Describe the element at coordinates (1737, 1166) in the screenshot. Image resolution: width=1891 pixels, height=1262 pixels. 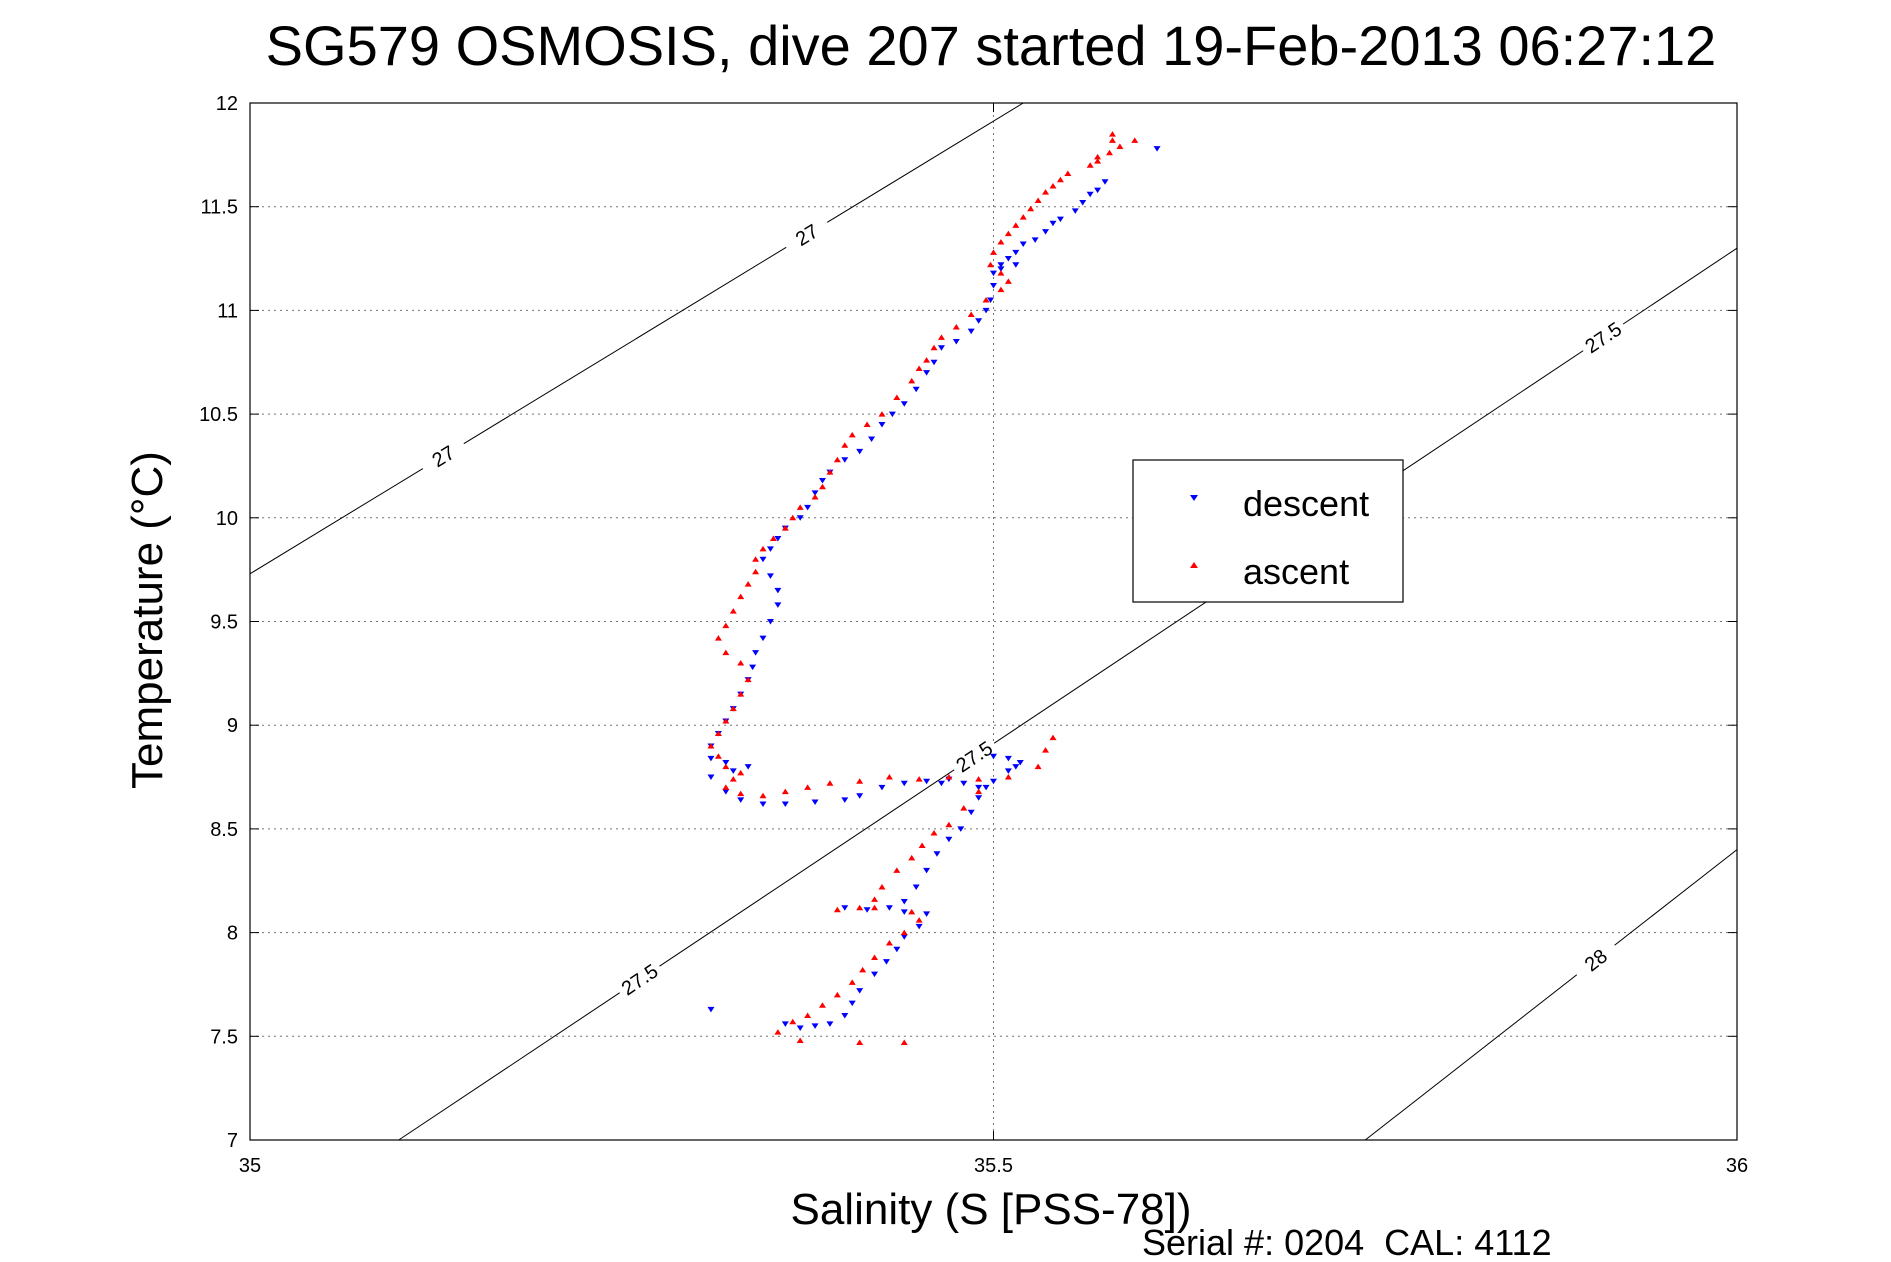
I see `x-tick-label: 36` at that location.